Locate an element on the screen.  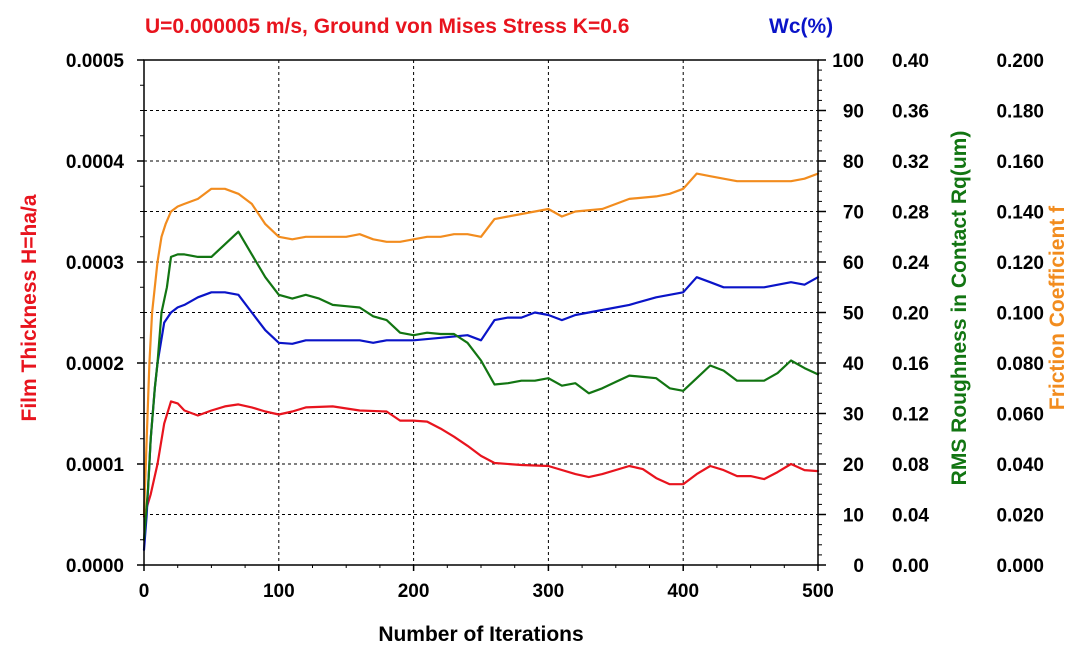
x-tick-label: 0 is located at coordinates (144, 591).